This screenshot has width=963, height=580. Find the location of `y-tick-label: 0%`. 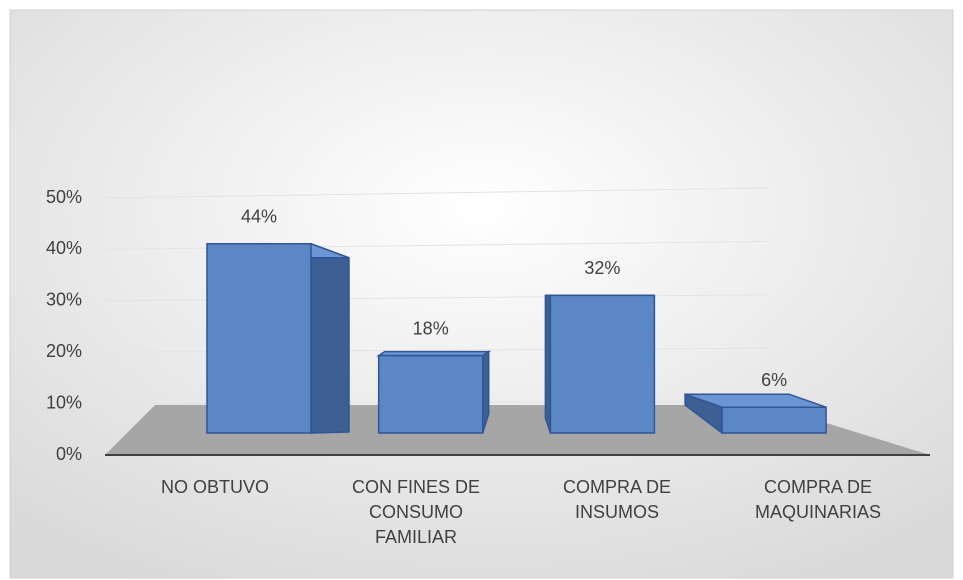

y-tick-label: 0% is located at coordinates (69, 454).